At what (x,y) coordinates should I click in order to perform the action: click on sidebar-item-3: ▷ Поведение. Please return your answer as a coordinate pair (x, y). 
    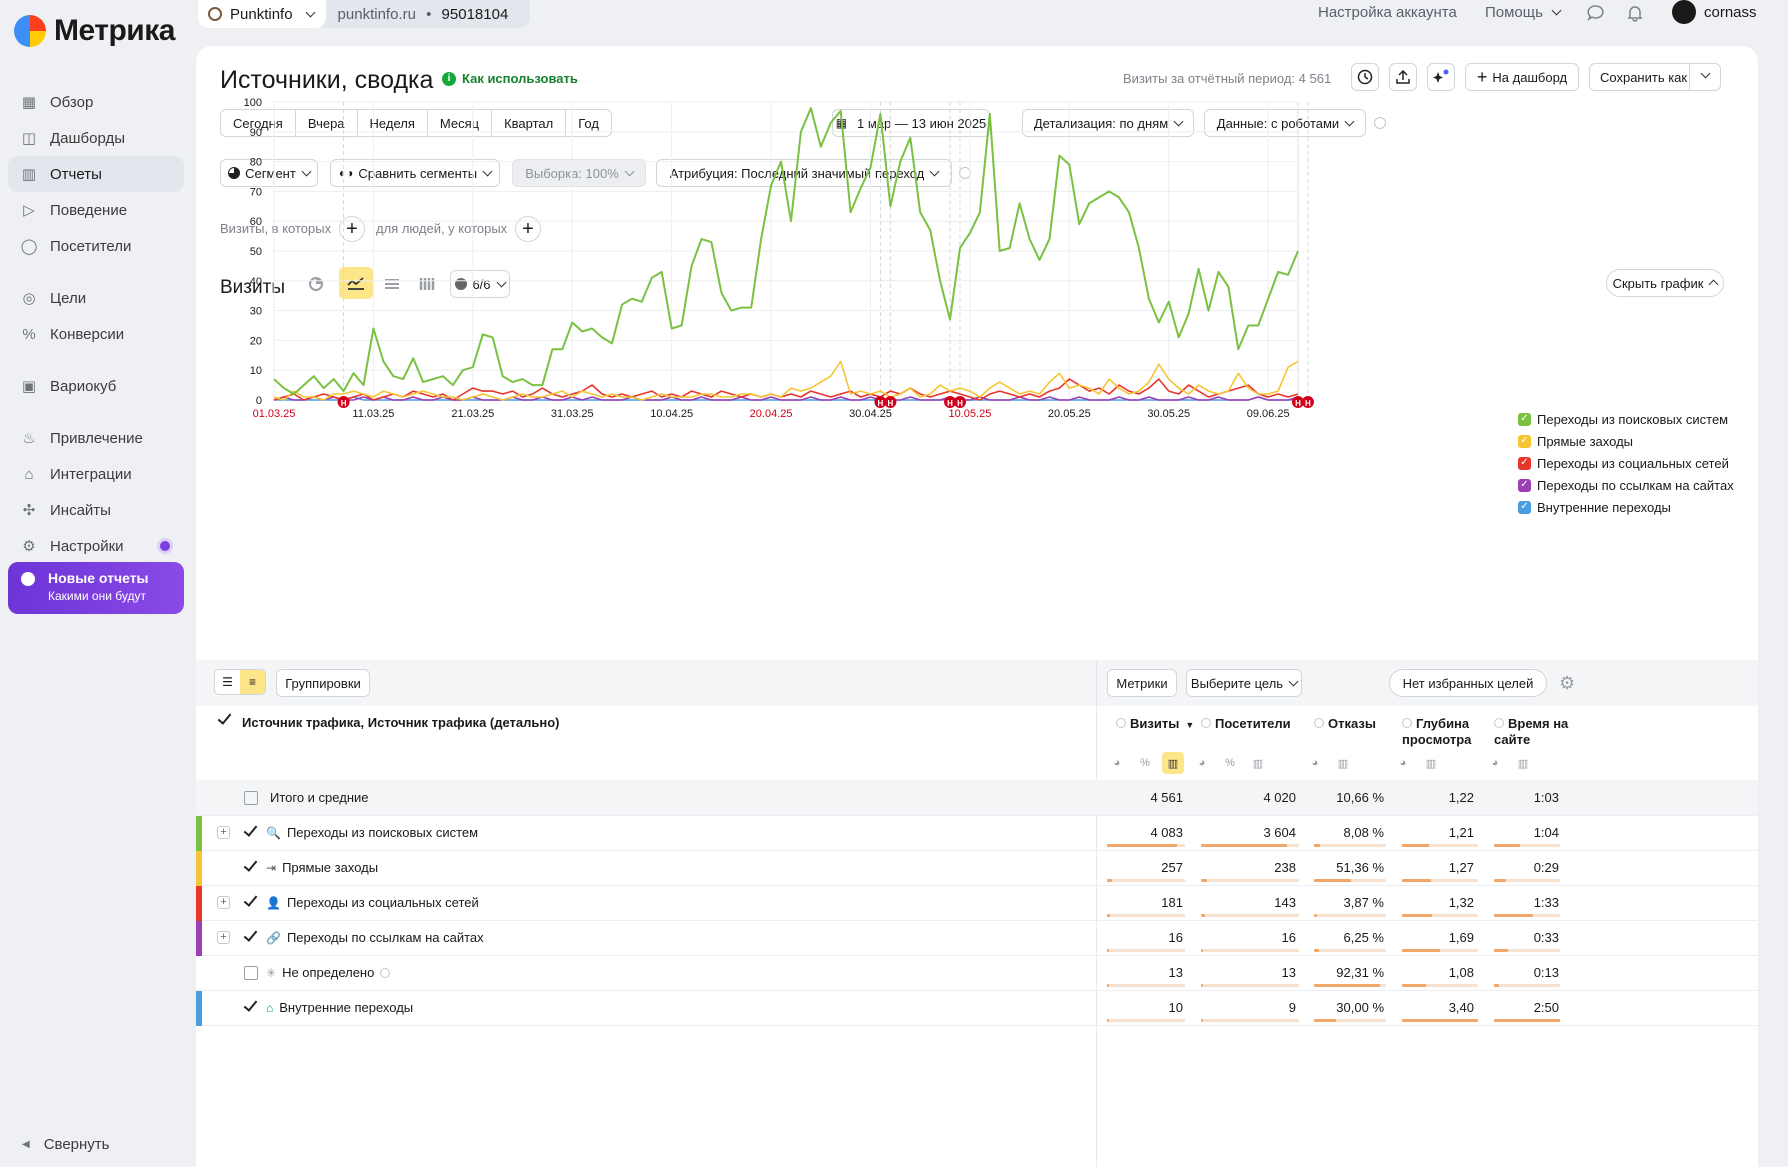
    Looking at the image, I should click on (96, 210).